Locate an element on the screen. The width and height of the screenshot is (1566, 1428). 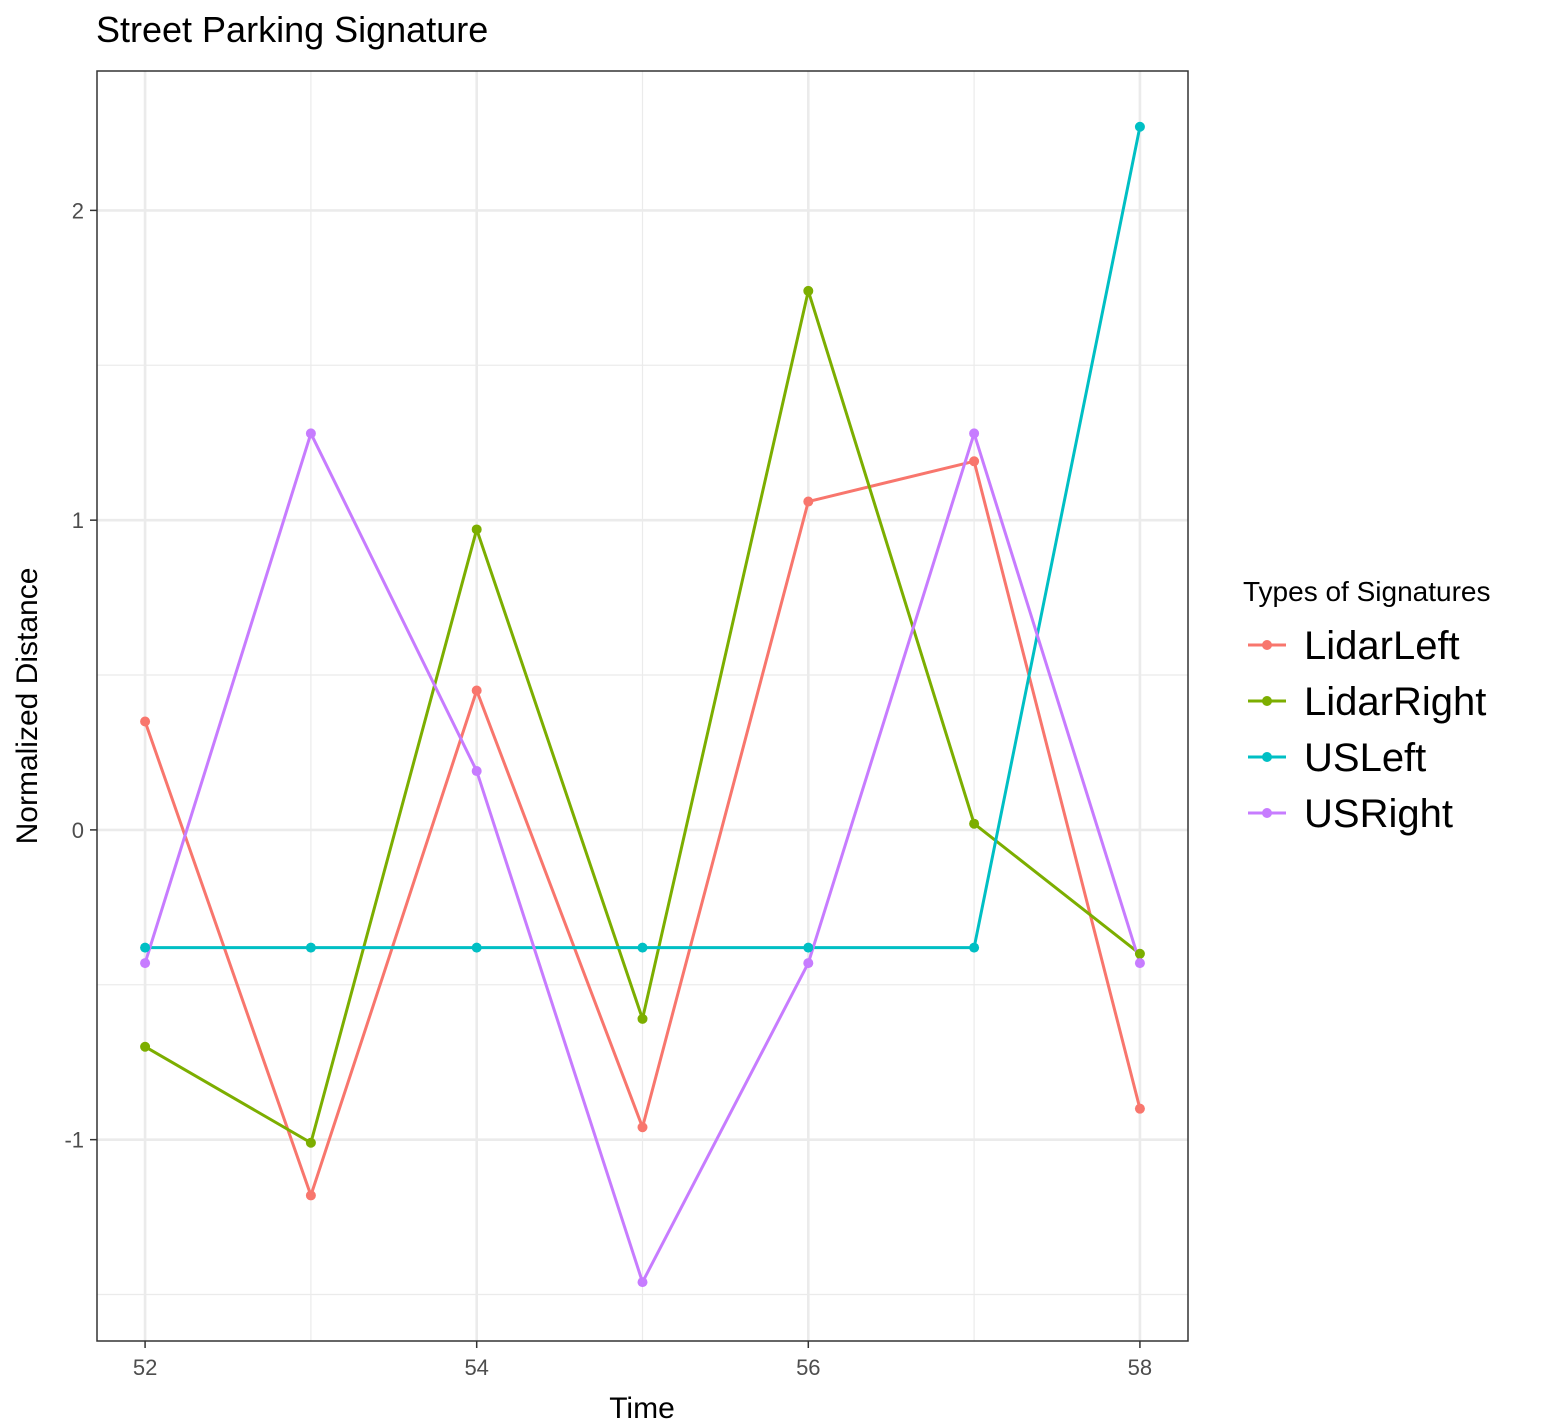
legend-item-usleft: USLeft is located at coordinates (1337, 758).